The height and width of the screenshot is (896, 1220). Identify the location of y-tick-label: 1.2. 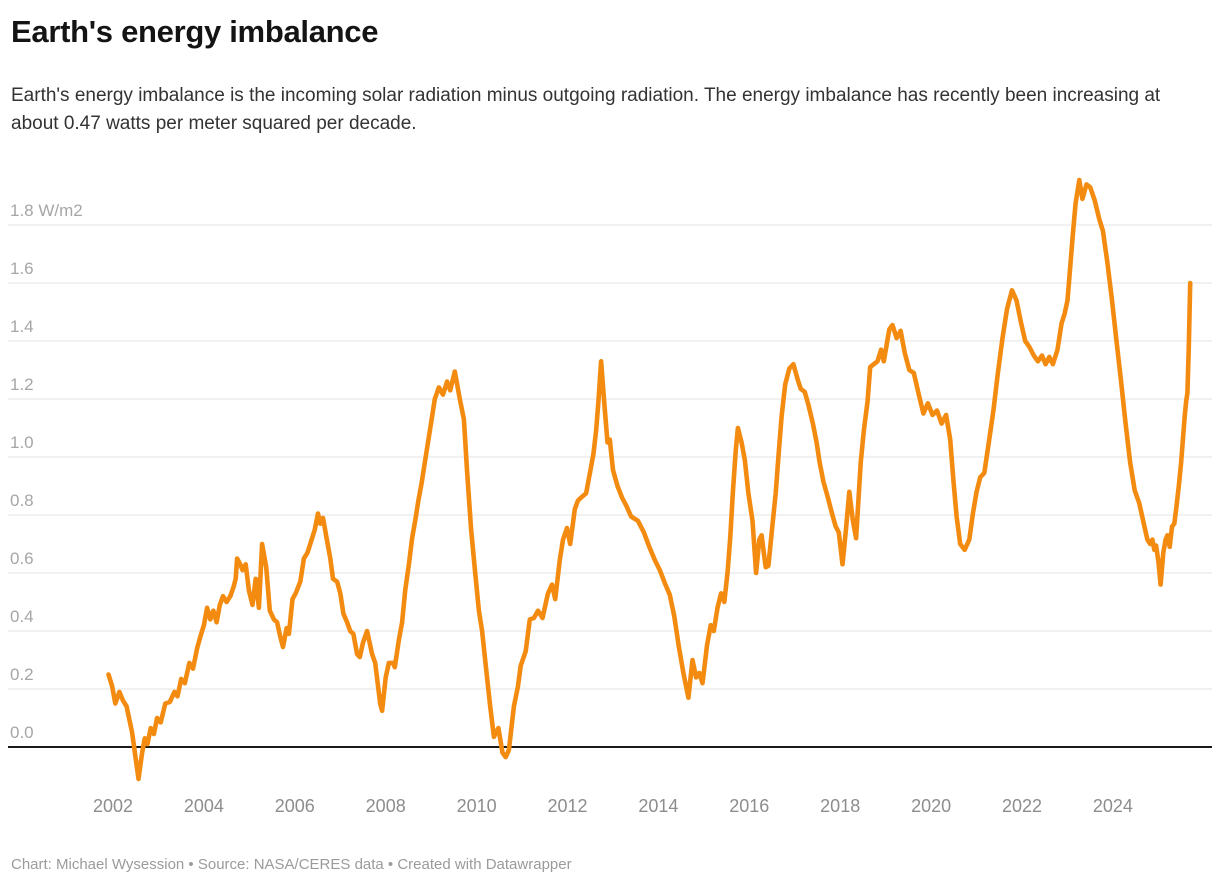
(22, 384).